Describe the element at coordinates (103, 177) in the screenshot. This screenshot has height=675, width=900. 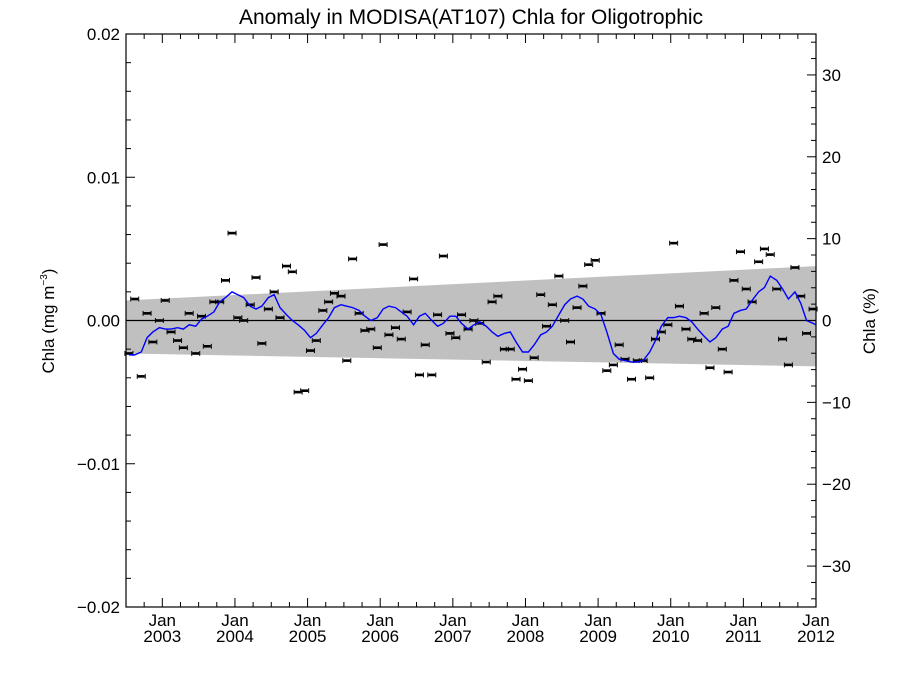
I see `left-tick-label: 0.01` at that location.